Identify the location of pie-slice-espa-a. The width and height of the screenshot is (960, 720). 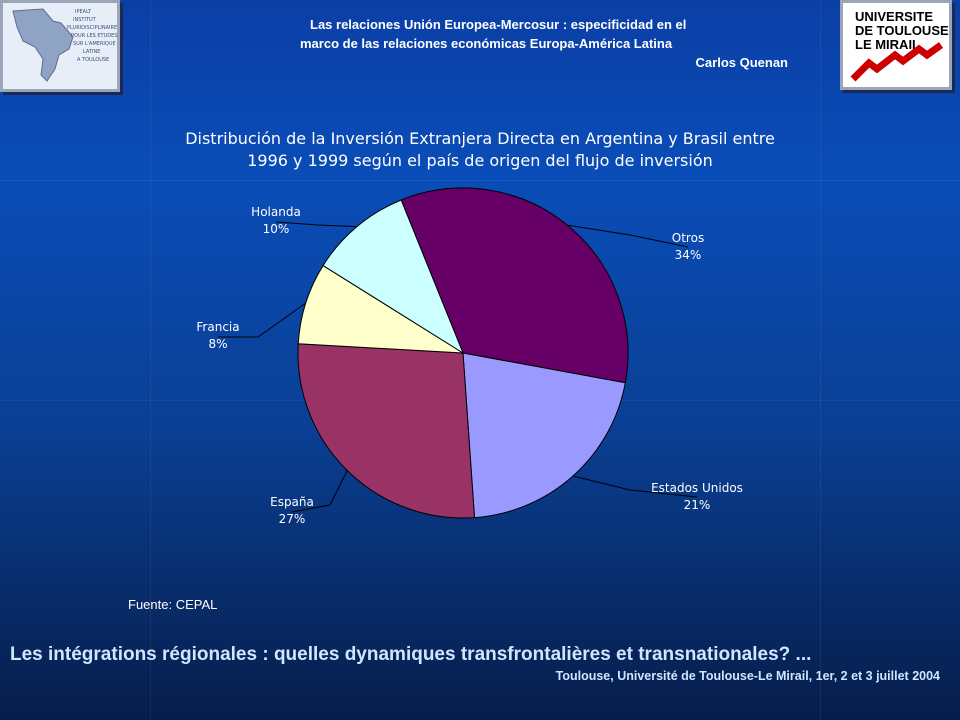
(386, 431).